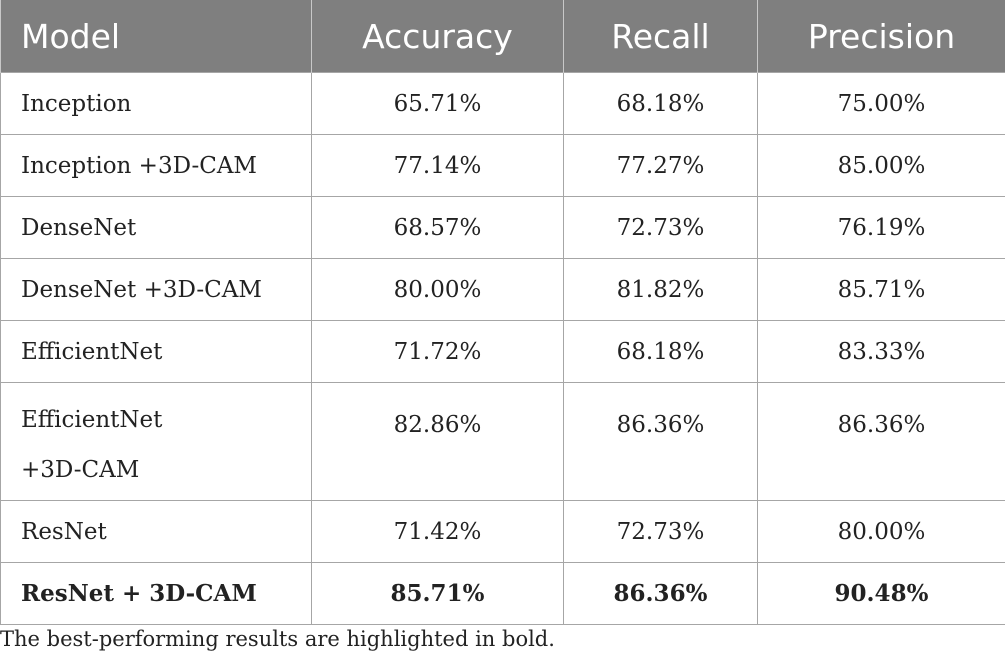 This screenshot has height=666, width=1005. I want to click on header-model: Model, so click(156, 36).